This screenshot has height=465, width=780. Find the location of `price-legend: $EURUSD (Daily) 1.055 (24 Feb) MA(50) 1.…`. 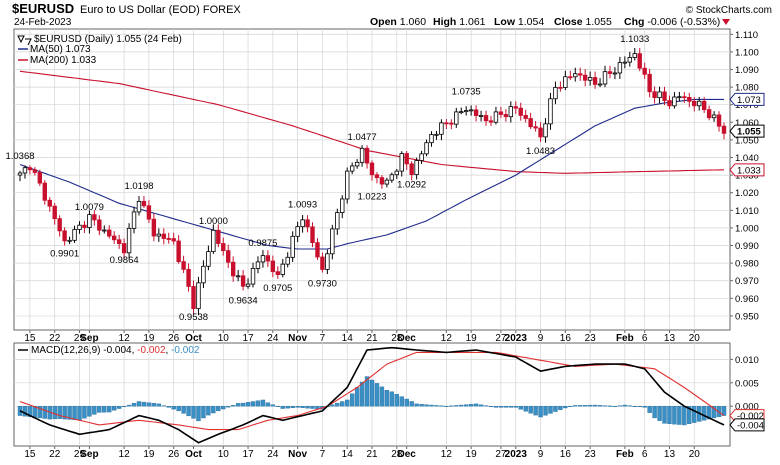

price-legend: $EURUSD (Daily) 1.055 (24 Feb) MA(50) 1.… is located at coordinates (99, 50).